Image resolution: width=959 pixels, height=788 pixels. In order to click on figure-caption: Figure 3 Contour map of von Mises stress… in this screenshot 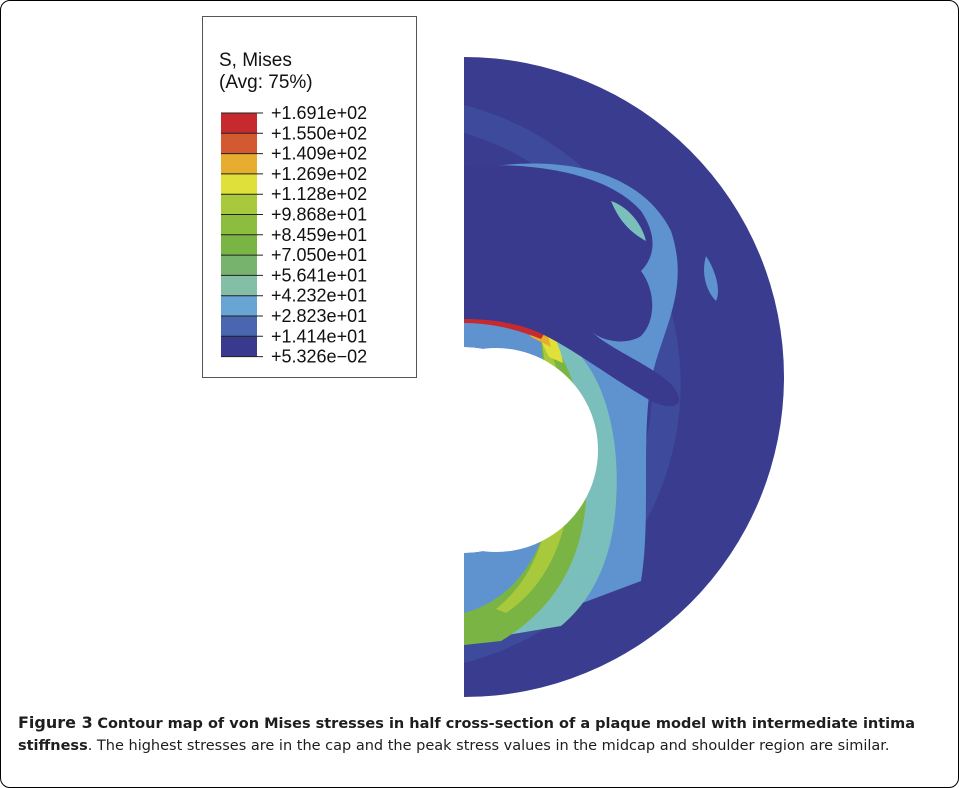, I will do `click(483, 734)`.